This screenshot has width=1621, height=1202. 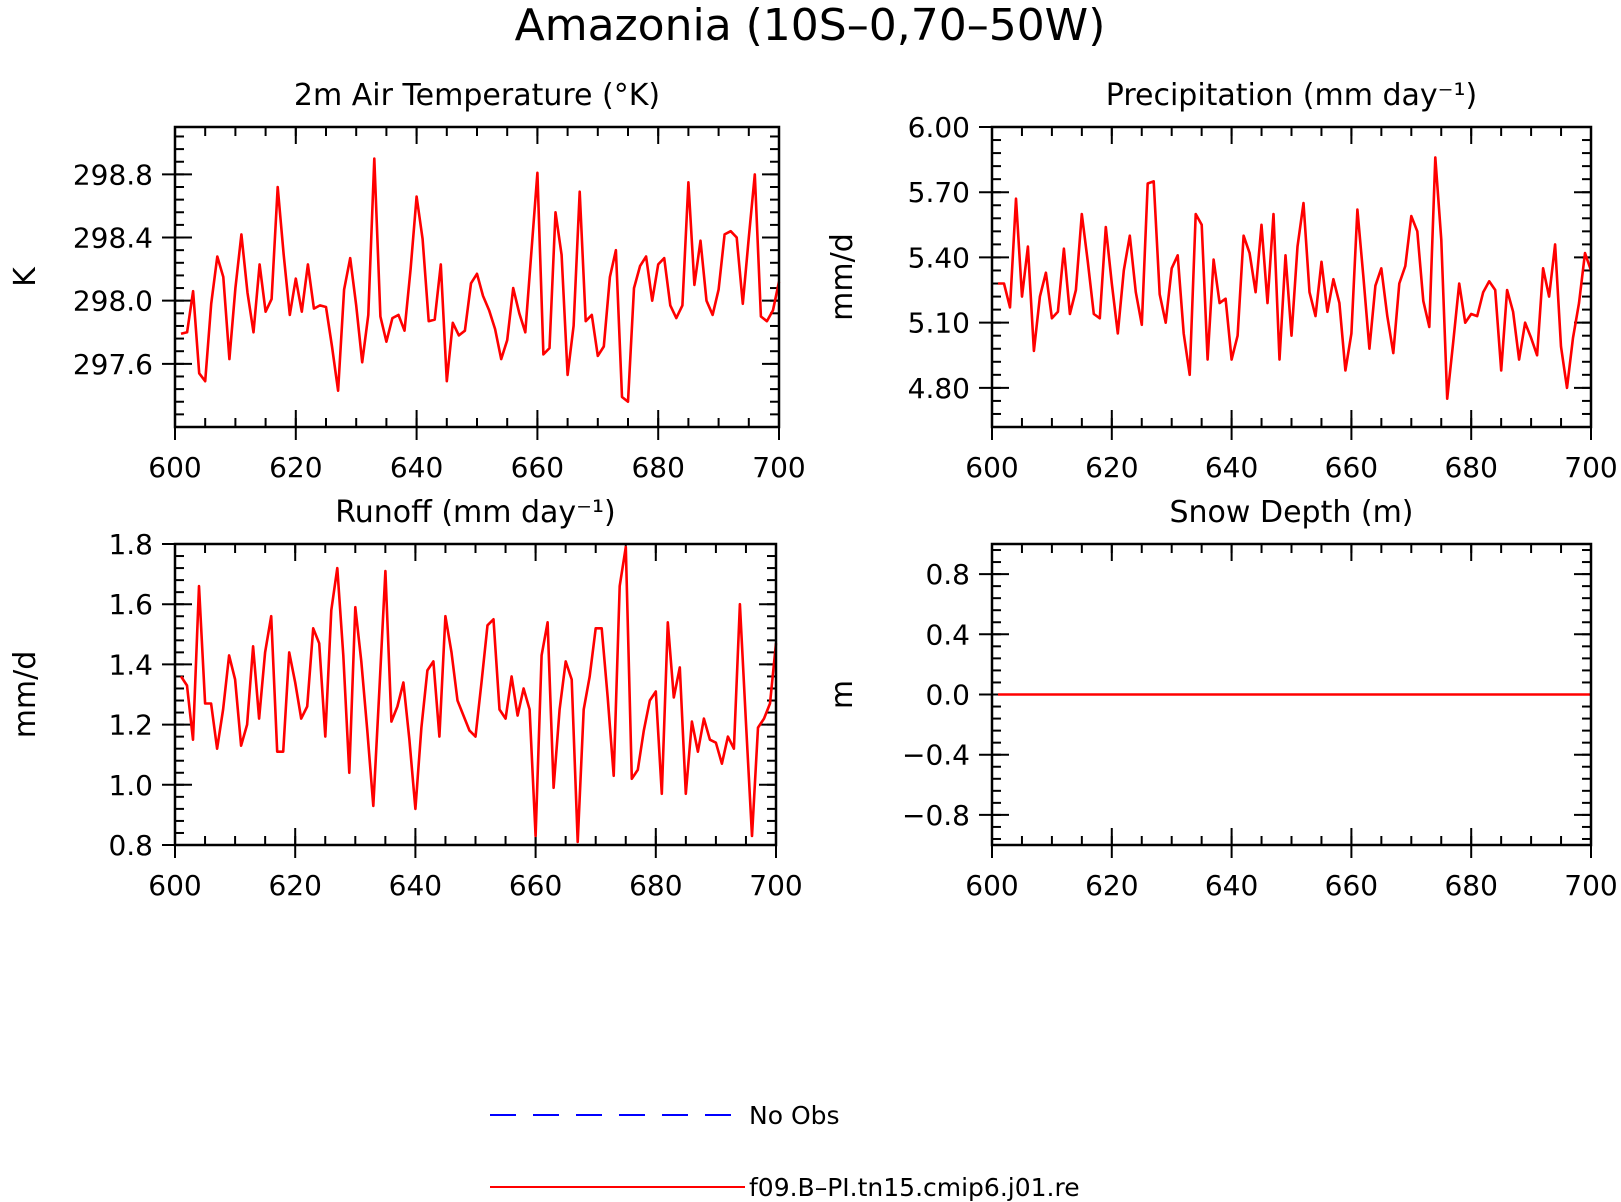 I want to click on y-tick-label: 297.6, so click(x=113, y=364).